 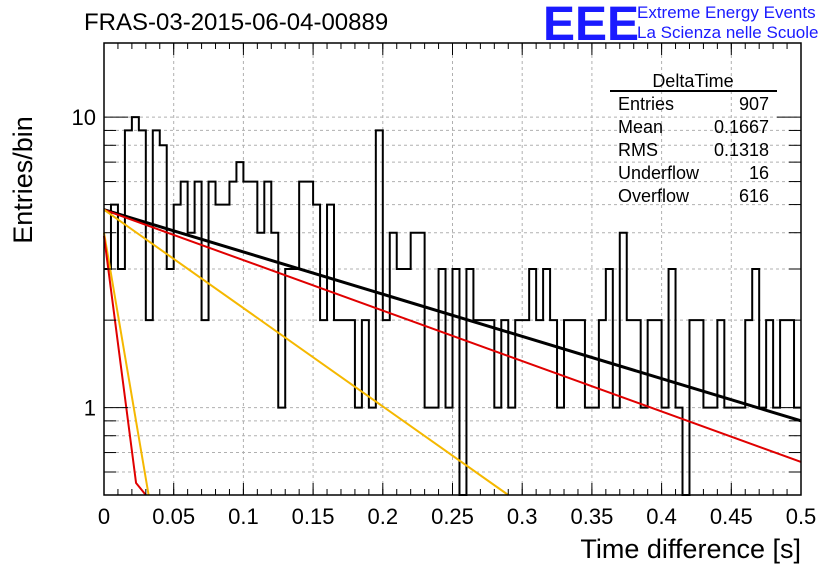 What do you see at coordinates (84, 262) in the screenshot?
I see `y-tick-labels: 1 10` at bounding box center [84, 262].